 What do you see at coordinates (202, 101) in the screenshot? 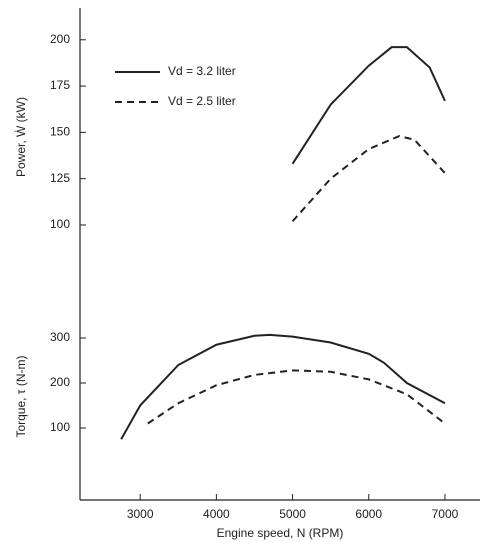
I see `legend-label: Vd = 2.5 liter` at bounding box center [202, 101].